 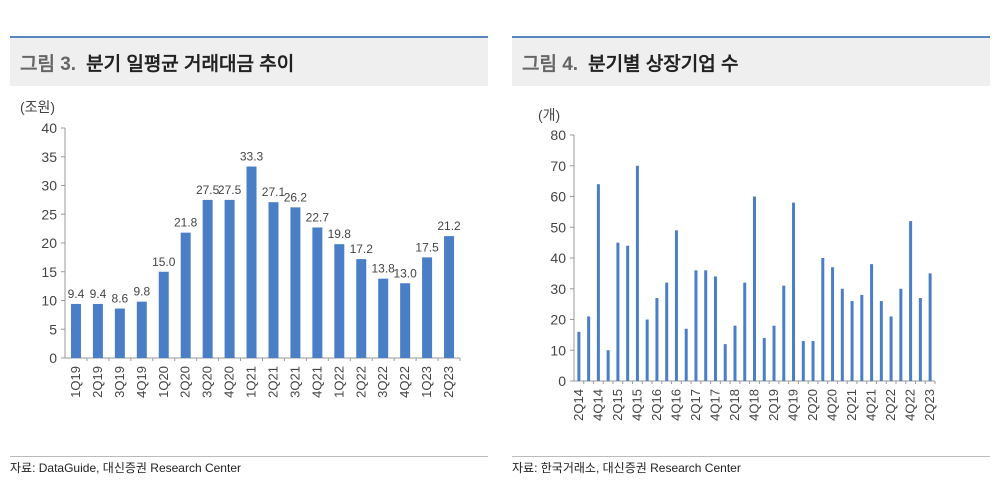 I want to click on right-title: 그림 4. 분기별 상장기업 수, so click(x=751, y=61).